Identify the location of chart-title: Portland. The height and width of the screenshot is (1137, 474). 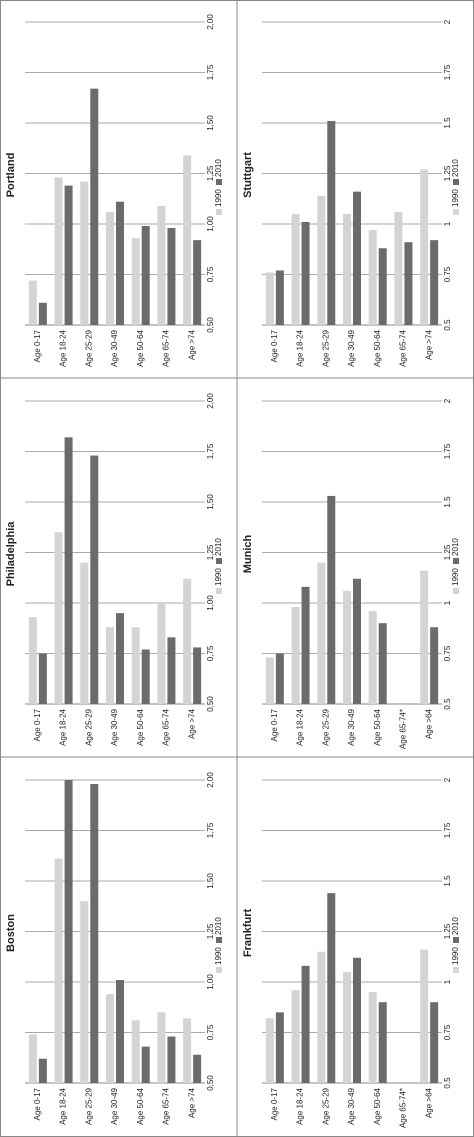
(11, 175).